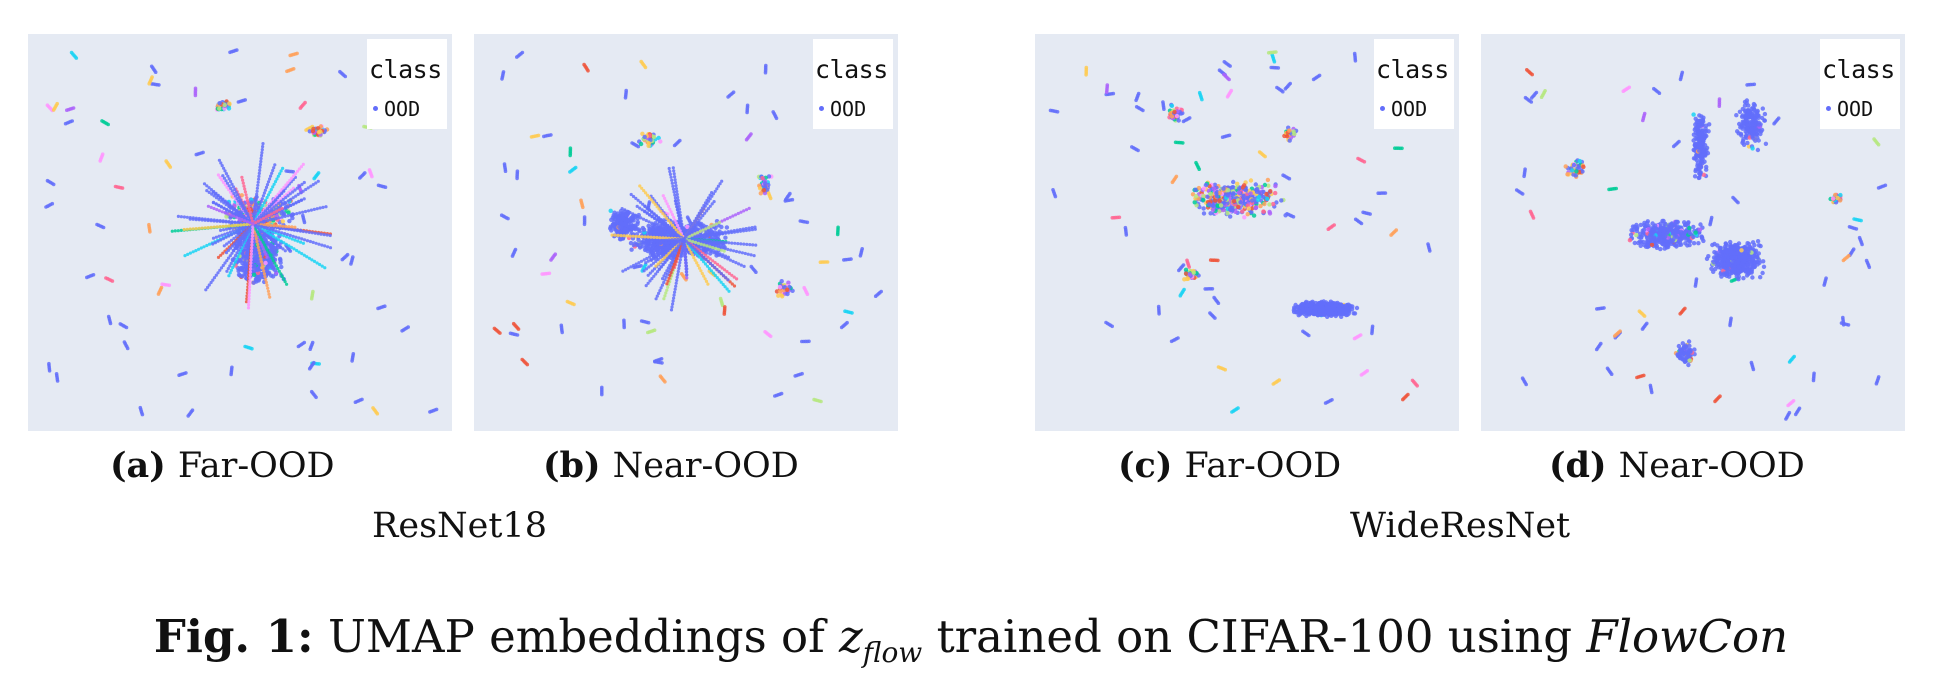  I want to click on legend-b: class OOD, so click(853, 84).